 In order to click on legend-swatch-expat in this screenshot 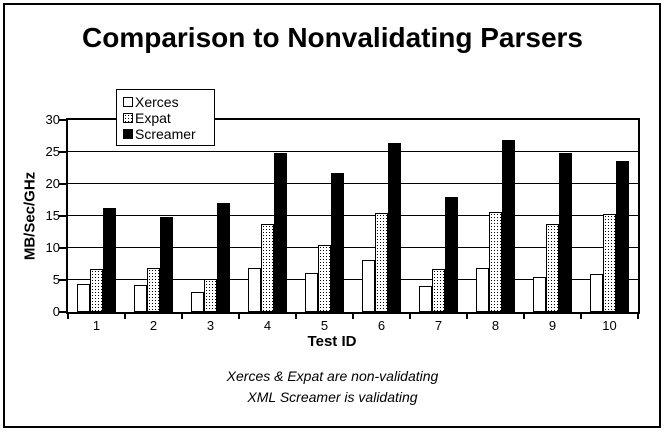, I will do `click(128, 118)`.